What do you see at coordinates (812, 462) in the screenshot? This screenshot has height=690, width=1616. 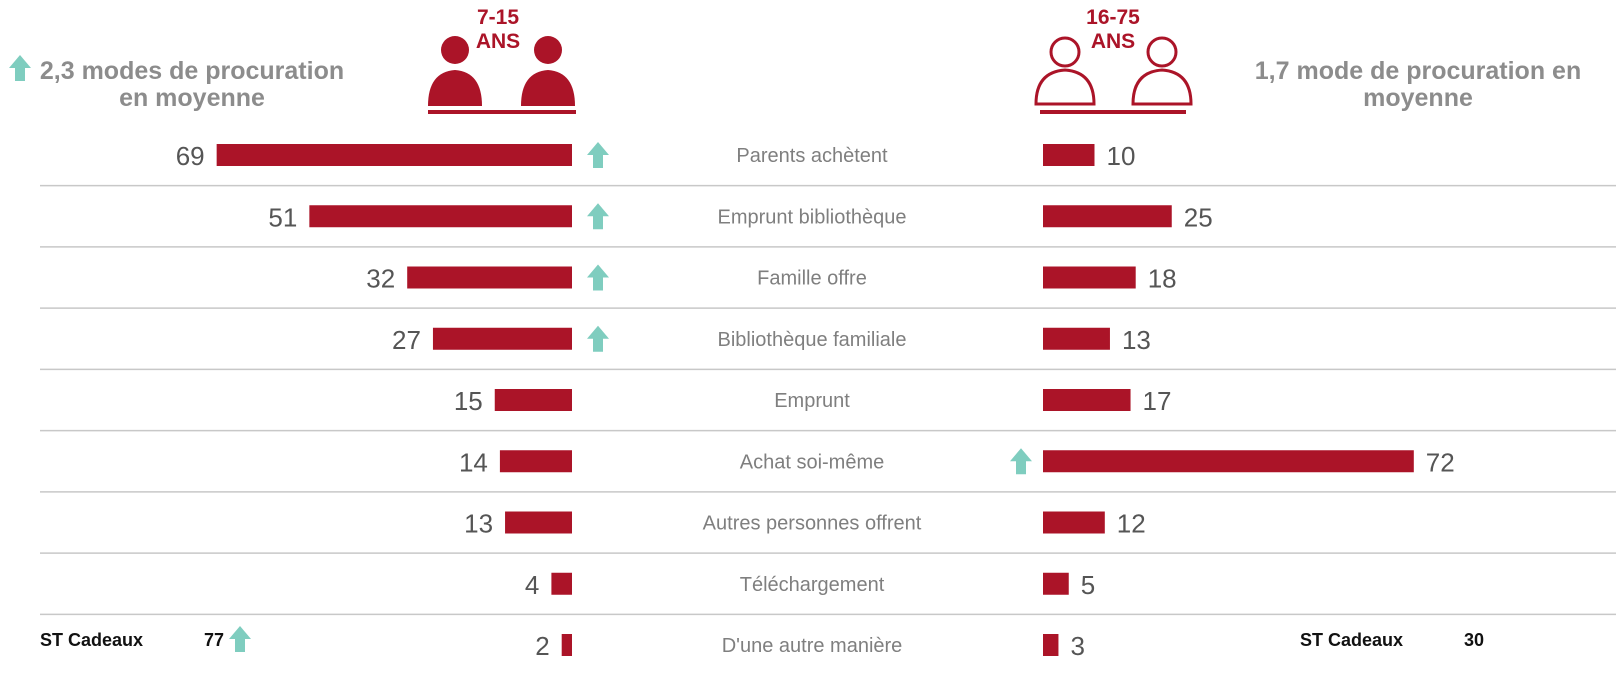 I see `category-label: Achat soi-même` at bounding box center [812, 462].